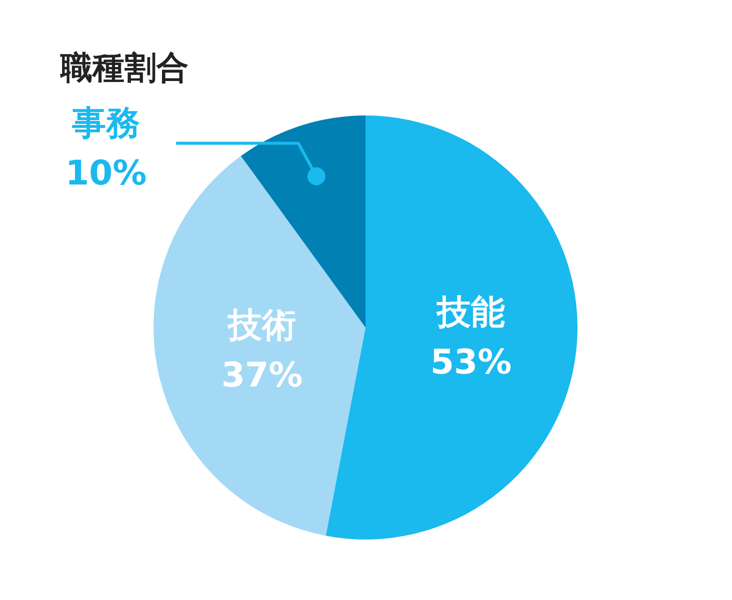  I want to click on slice-label: 技術, so click(261, 326).